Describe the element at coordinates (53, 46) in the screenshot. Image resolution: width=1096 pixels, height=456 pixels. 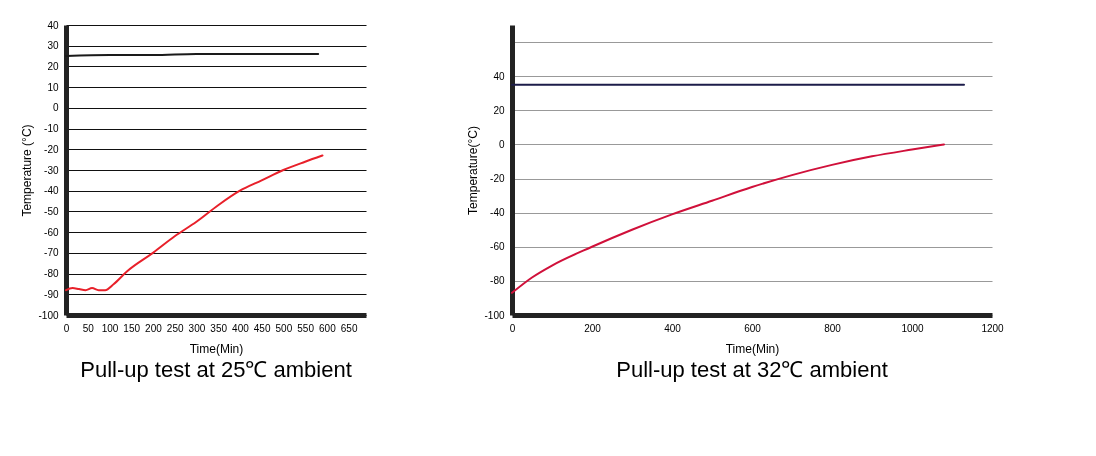
I see `y-tick-label: 30` at that location.